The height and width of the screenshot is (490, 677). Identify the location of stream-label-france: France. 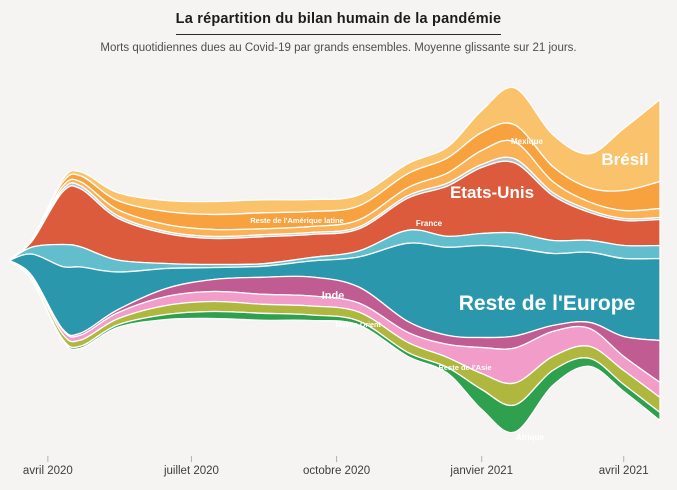
(429, 223).